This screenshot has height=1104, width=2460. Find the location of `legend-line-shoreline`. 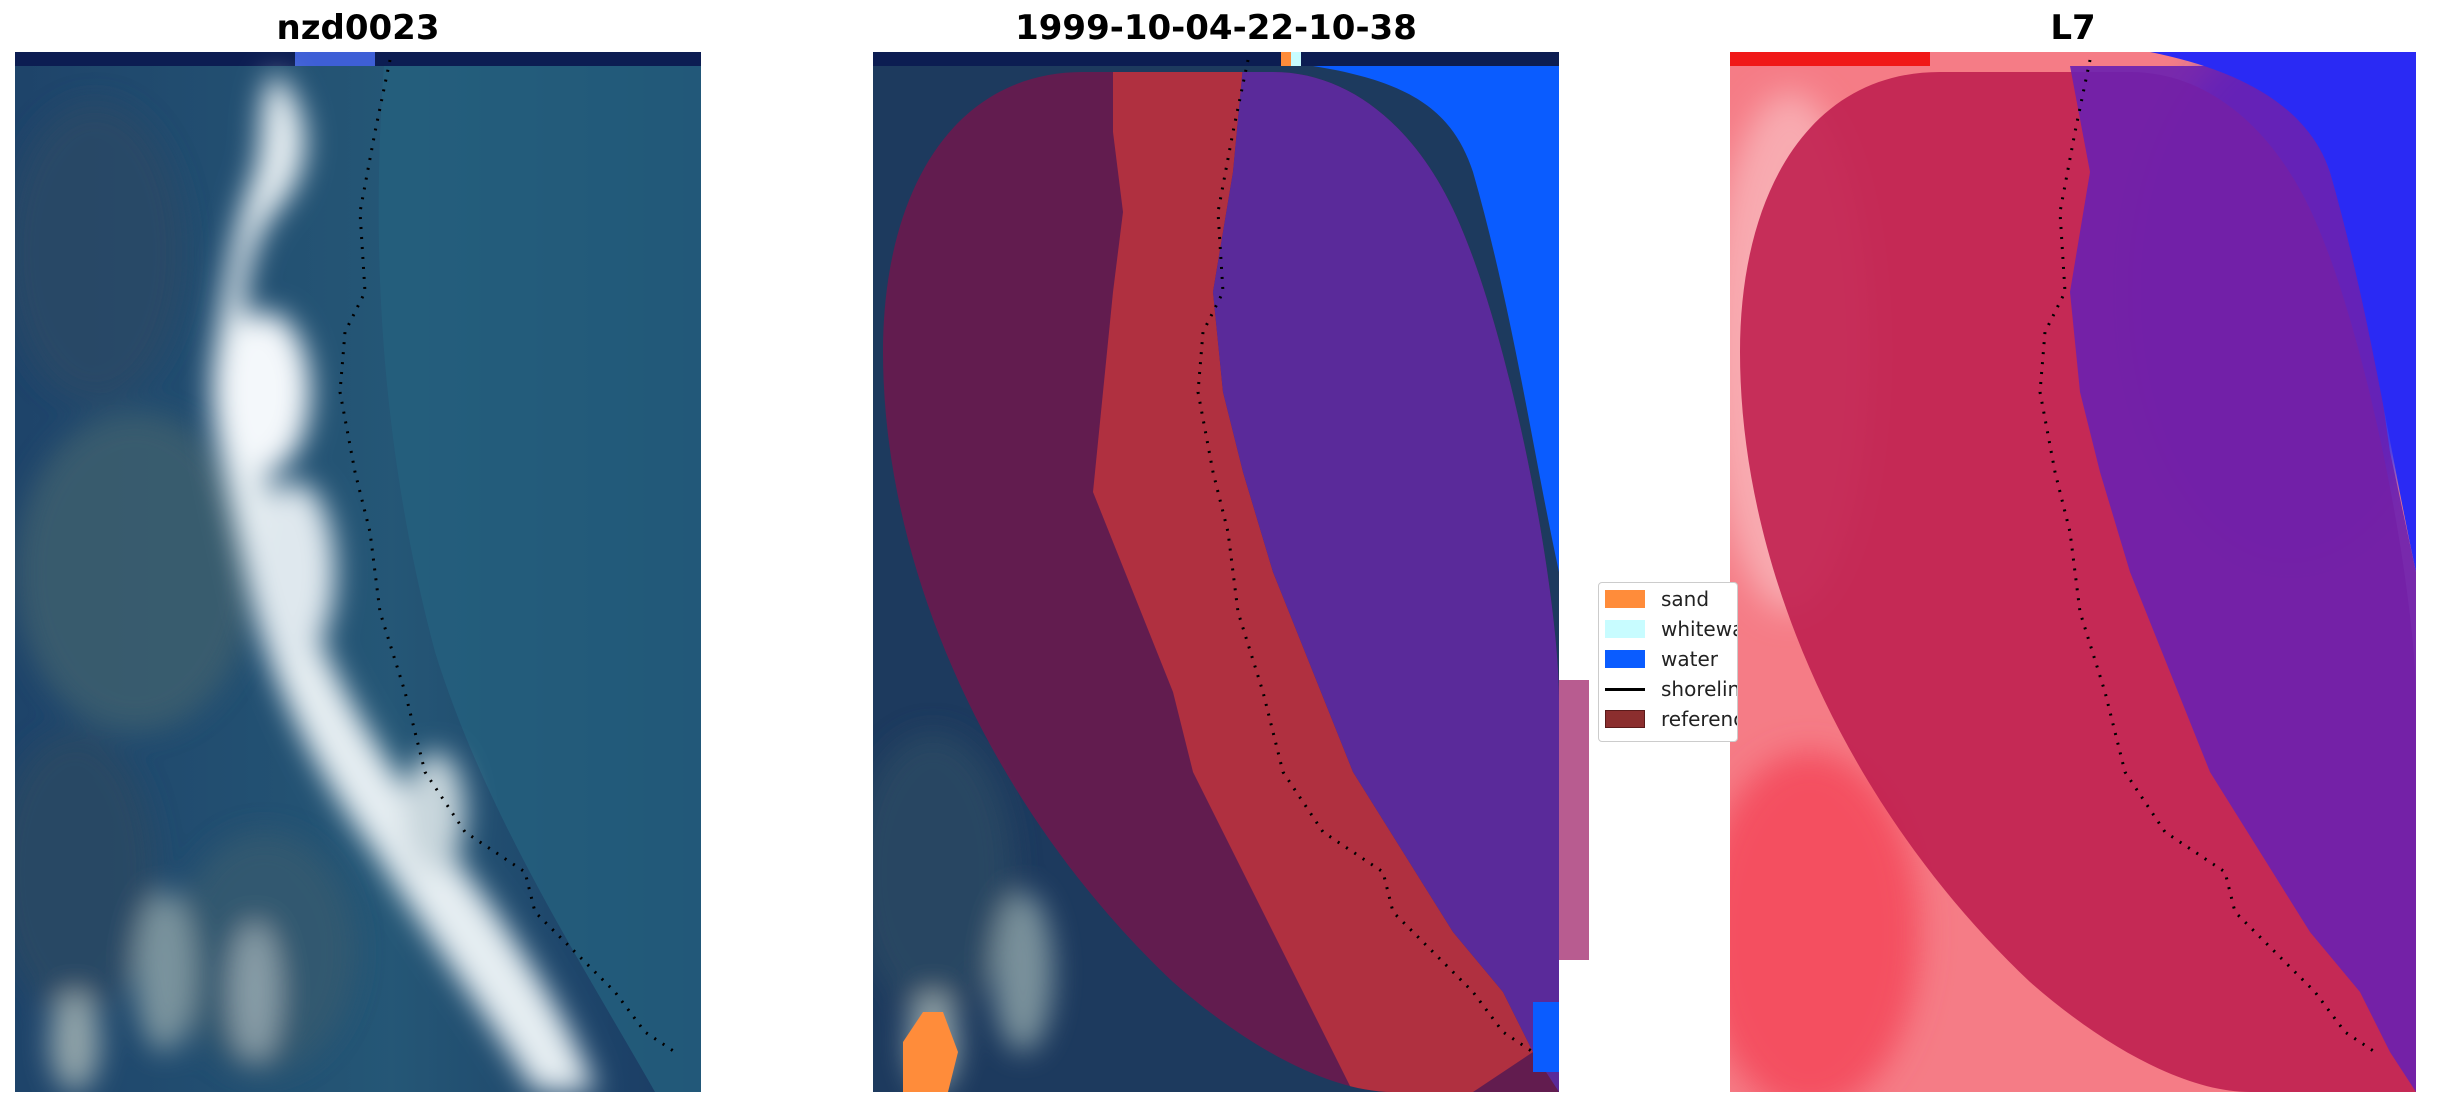

legend-line-shoreline is located at coordinates (1625, 689).